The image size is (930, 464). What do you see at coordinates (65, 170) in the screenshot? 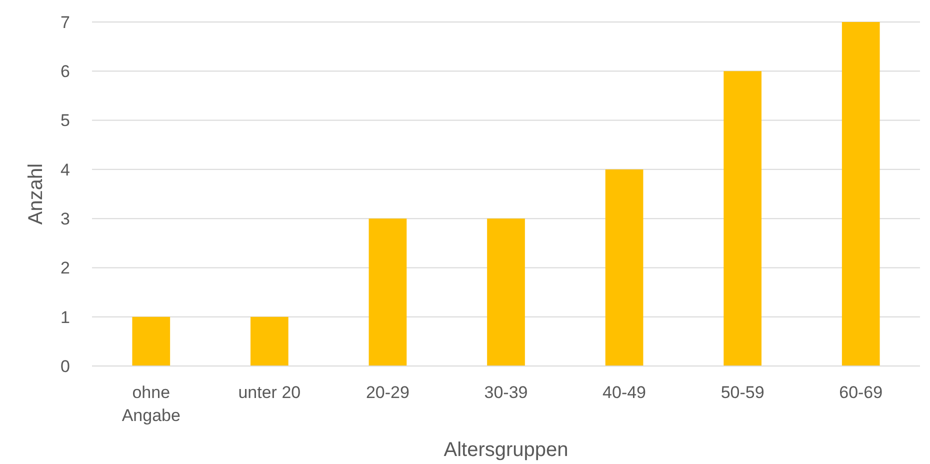
I see `y-tick-label: 4` at bounding box center [65, 170].